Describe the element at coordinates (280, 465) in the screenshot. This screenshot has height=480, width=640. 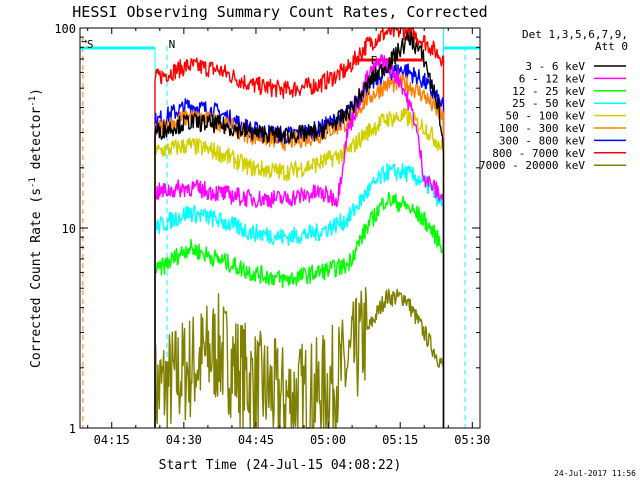
I see `x-axis-label: Start Time (24-Jul-15 04:08:22)` at that location.